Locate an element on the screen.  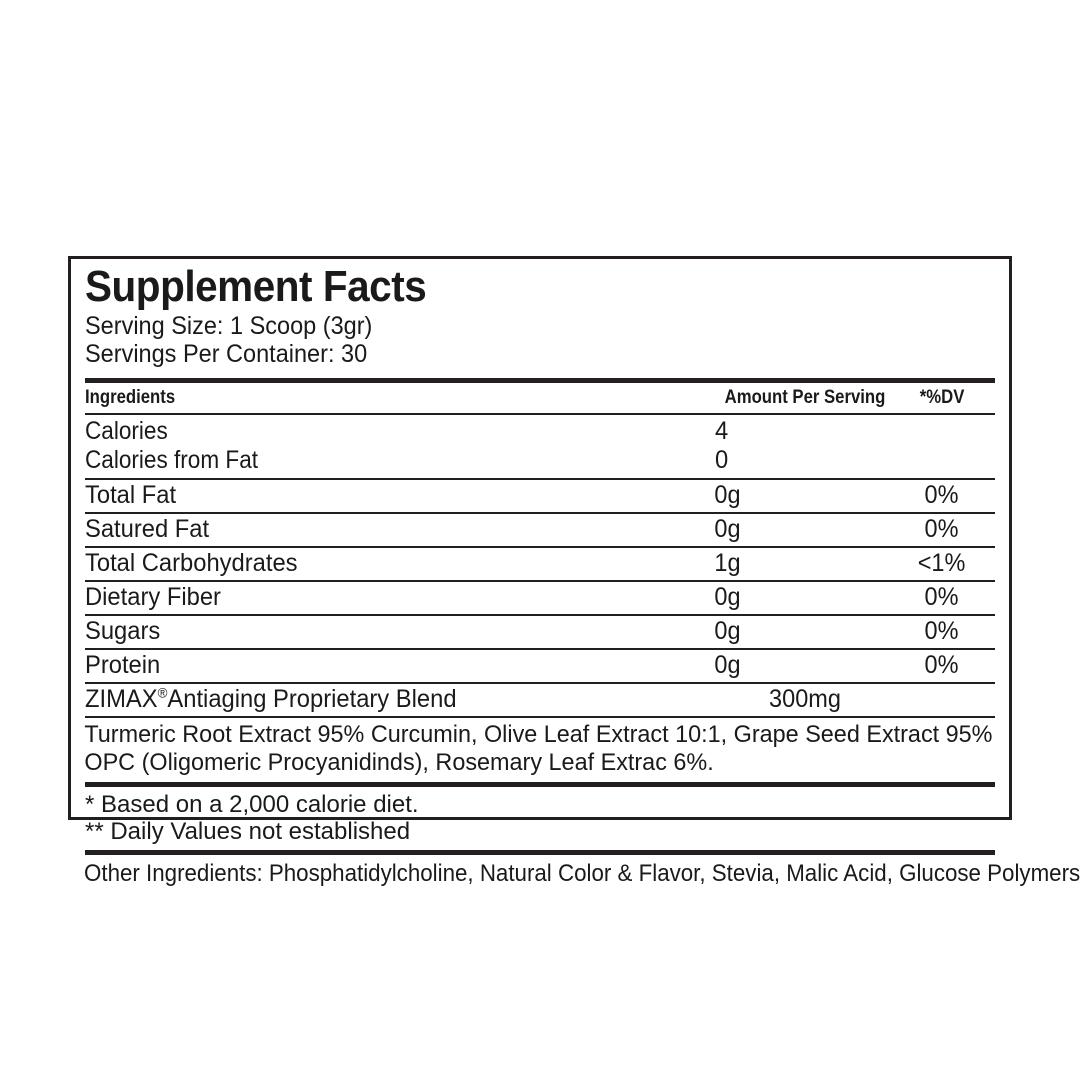
column-header-percent-dv: *%DV is located at coordinates (942, 397).